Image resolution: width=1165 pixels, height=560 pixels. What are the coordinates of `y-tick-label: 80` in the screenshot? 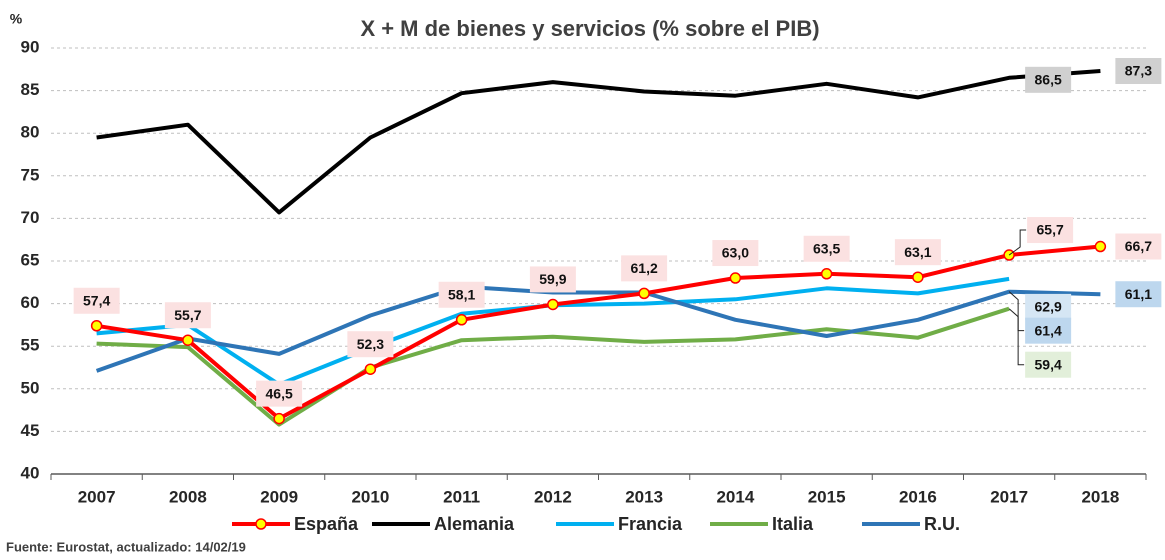 It's located at (30, 132).